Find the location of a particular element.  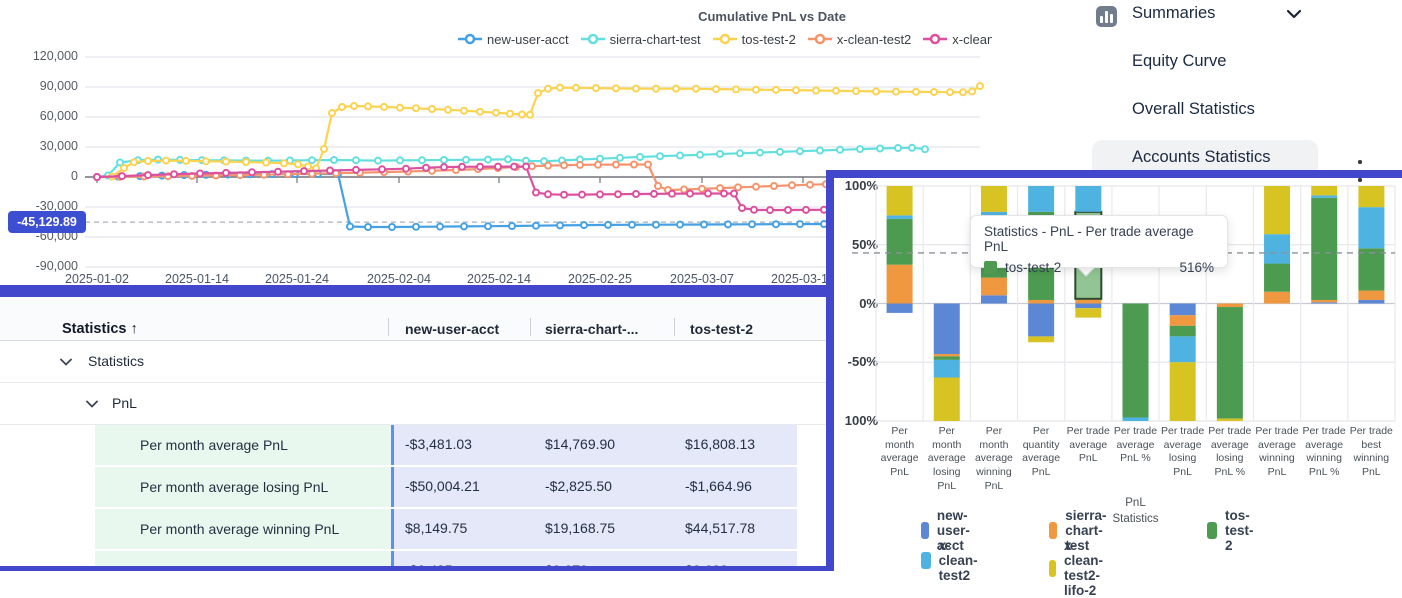

legend-item-x-clean-test2-lifo-2: x-clean-test2-lifo-2 is located at coordinates (1081, 568).